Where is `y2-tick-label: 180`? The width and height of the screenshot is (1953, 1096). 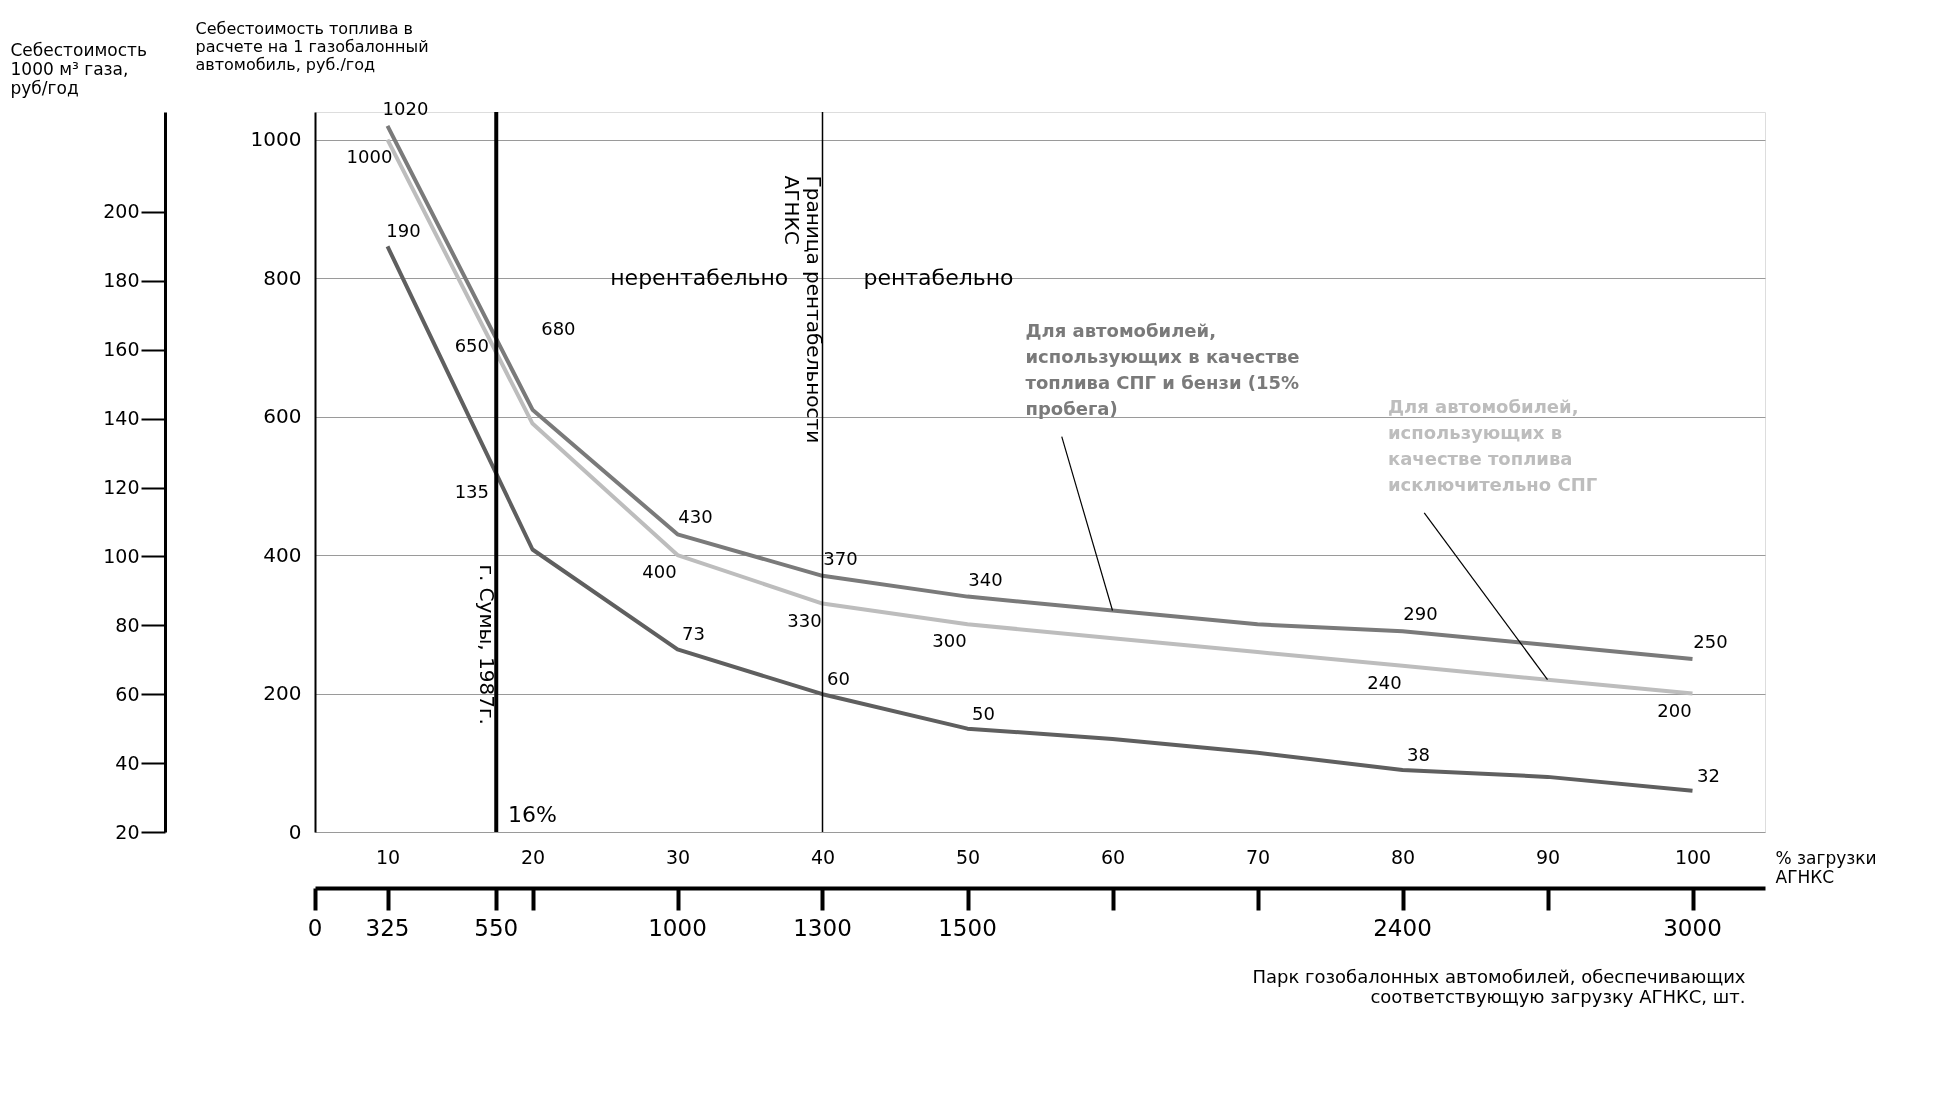 y2-tick-label: 180 is located at coordinates (121, 280).